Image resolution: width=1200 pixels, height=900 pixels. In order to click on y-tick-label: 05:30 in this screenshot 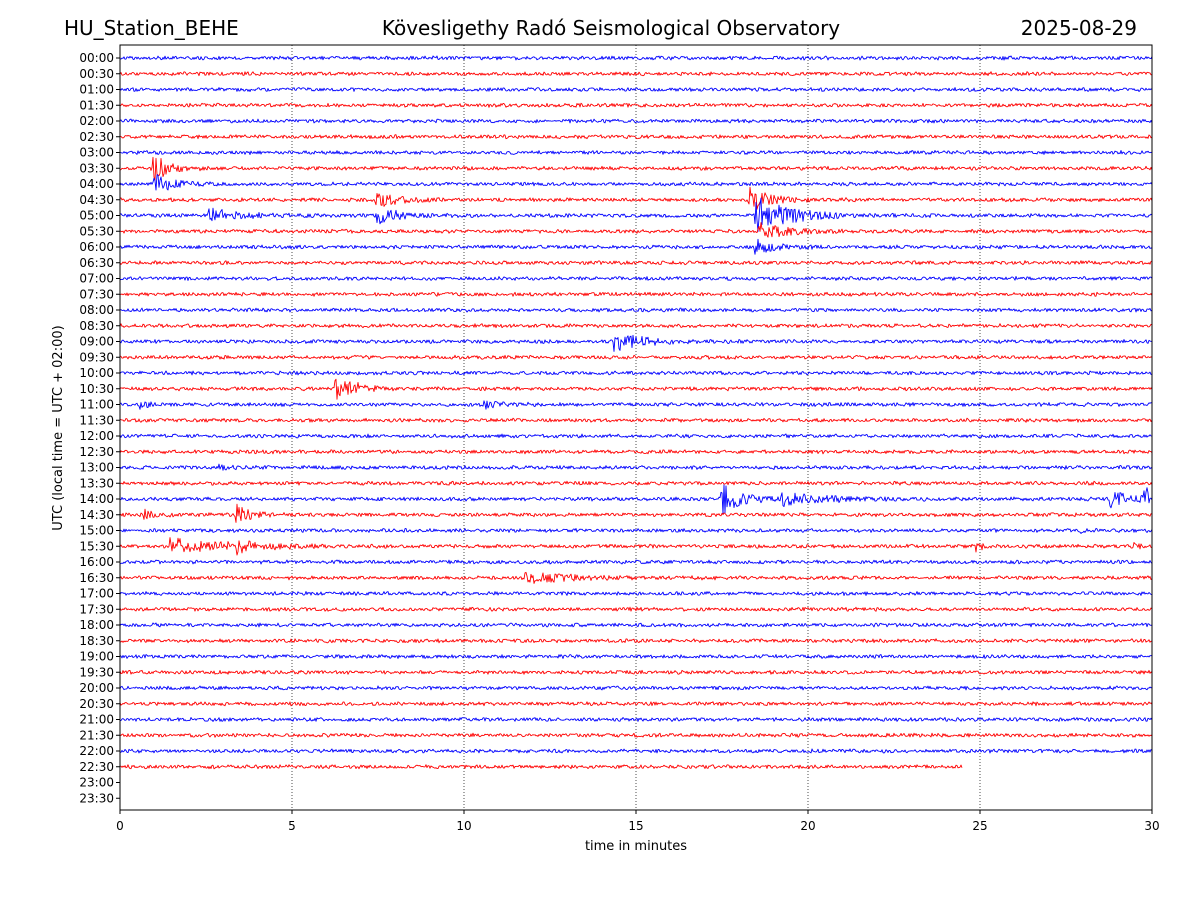, I will do `click(96, 231)`.